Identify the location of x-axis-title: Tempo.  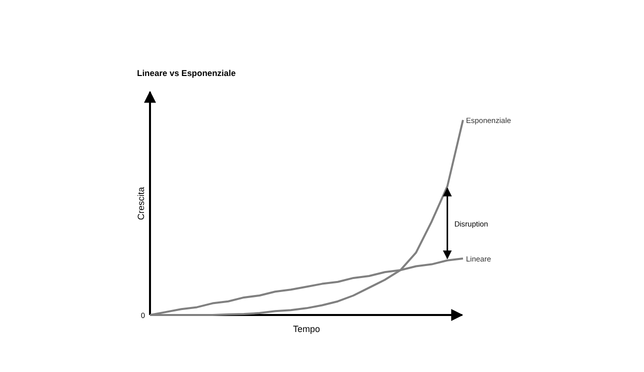
(306, 329).